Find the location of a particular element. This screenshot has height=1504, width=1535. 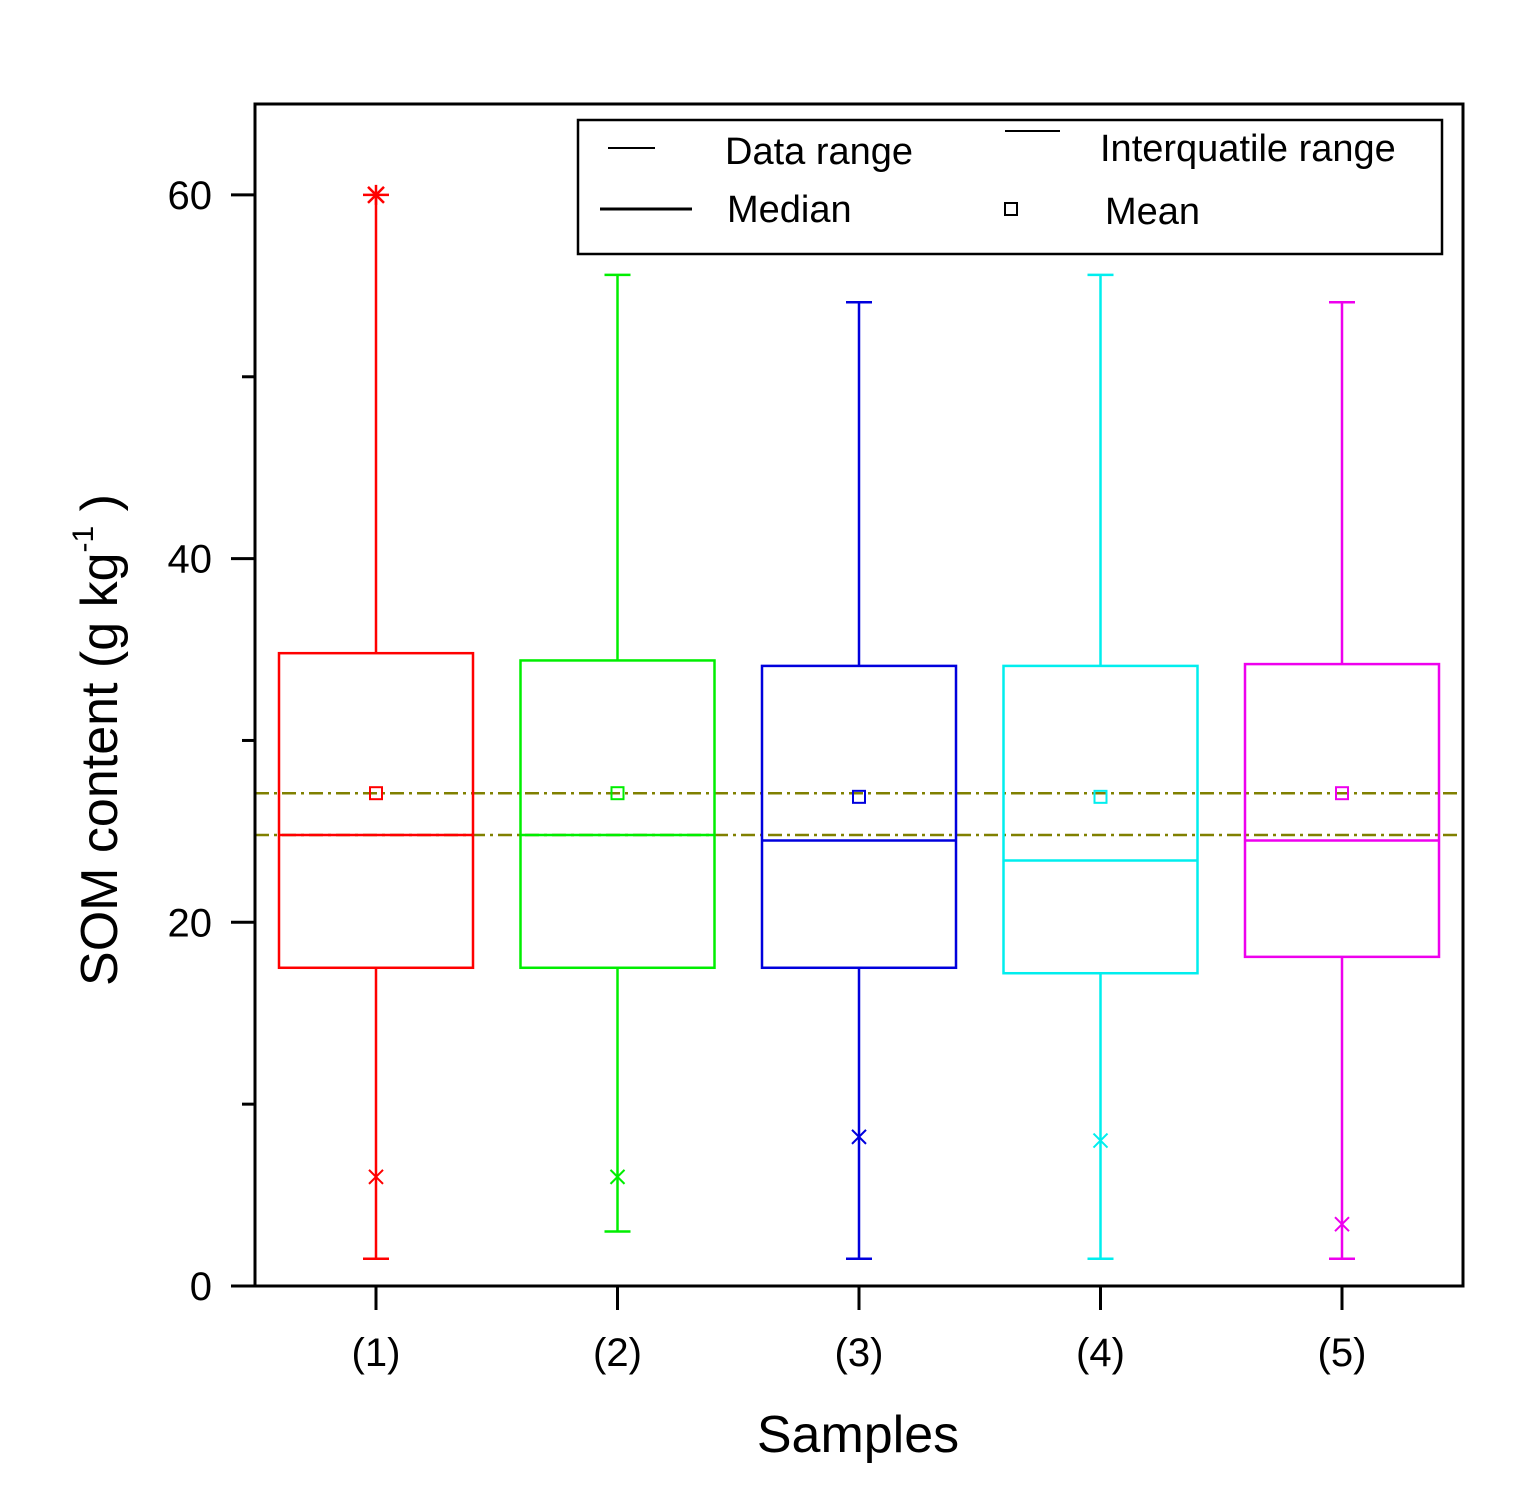

legend-box is located at coordinates (1010, 187).